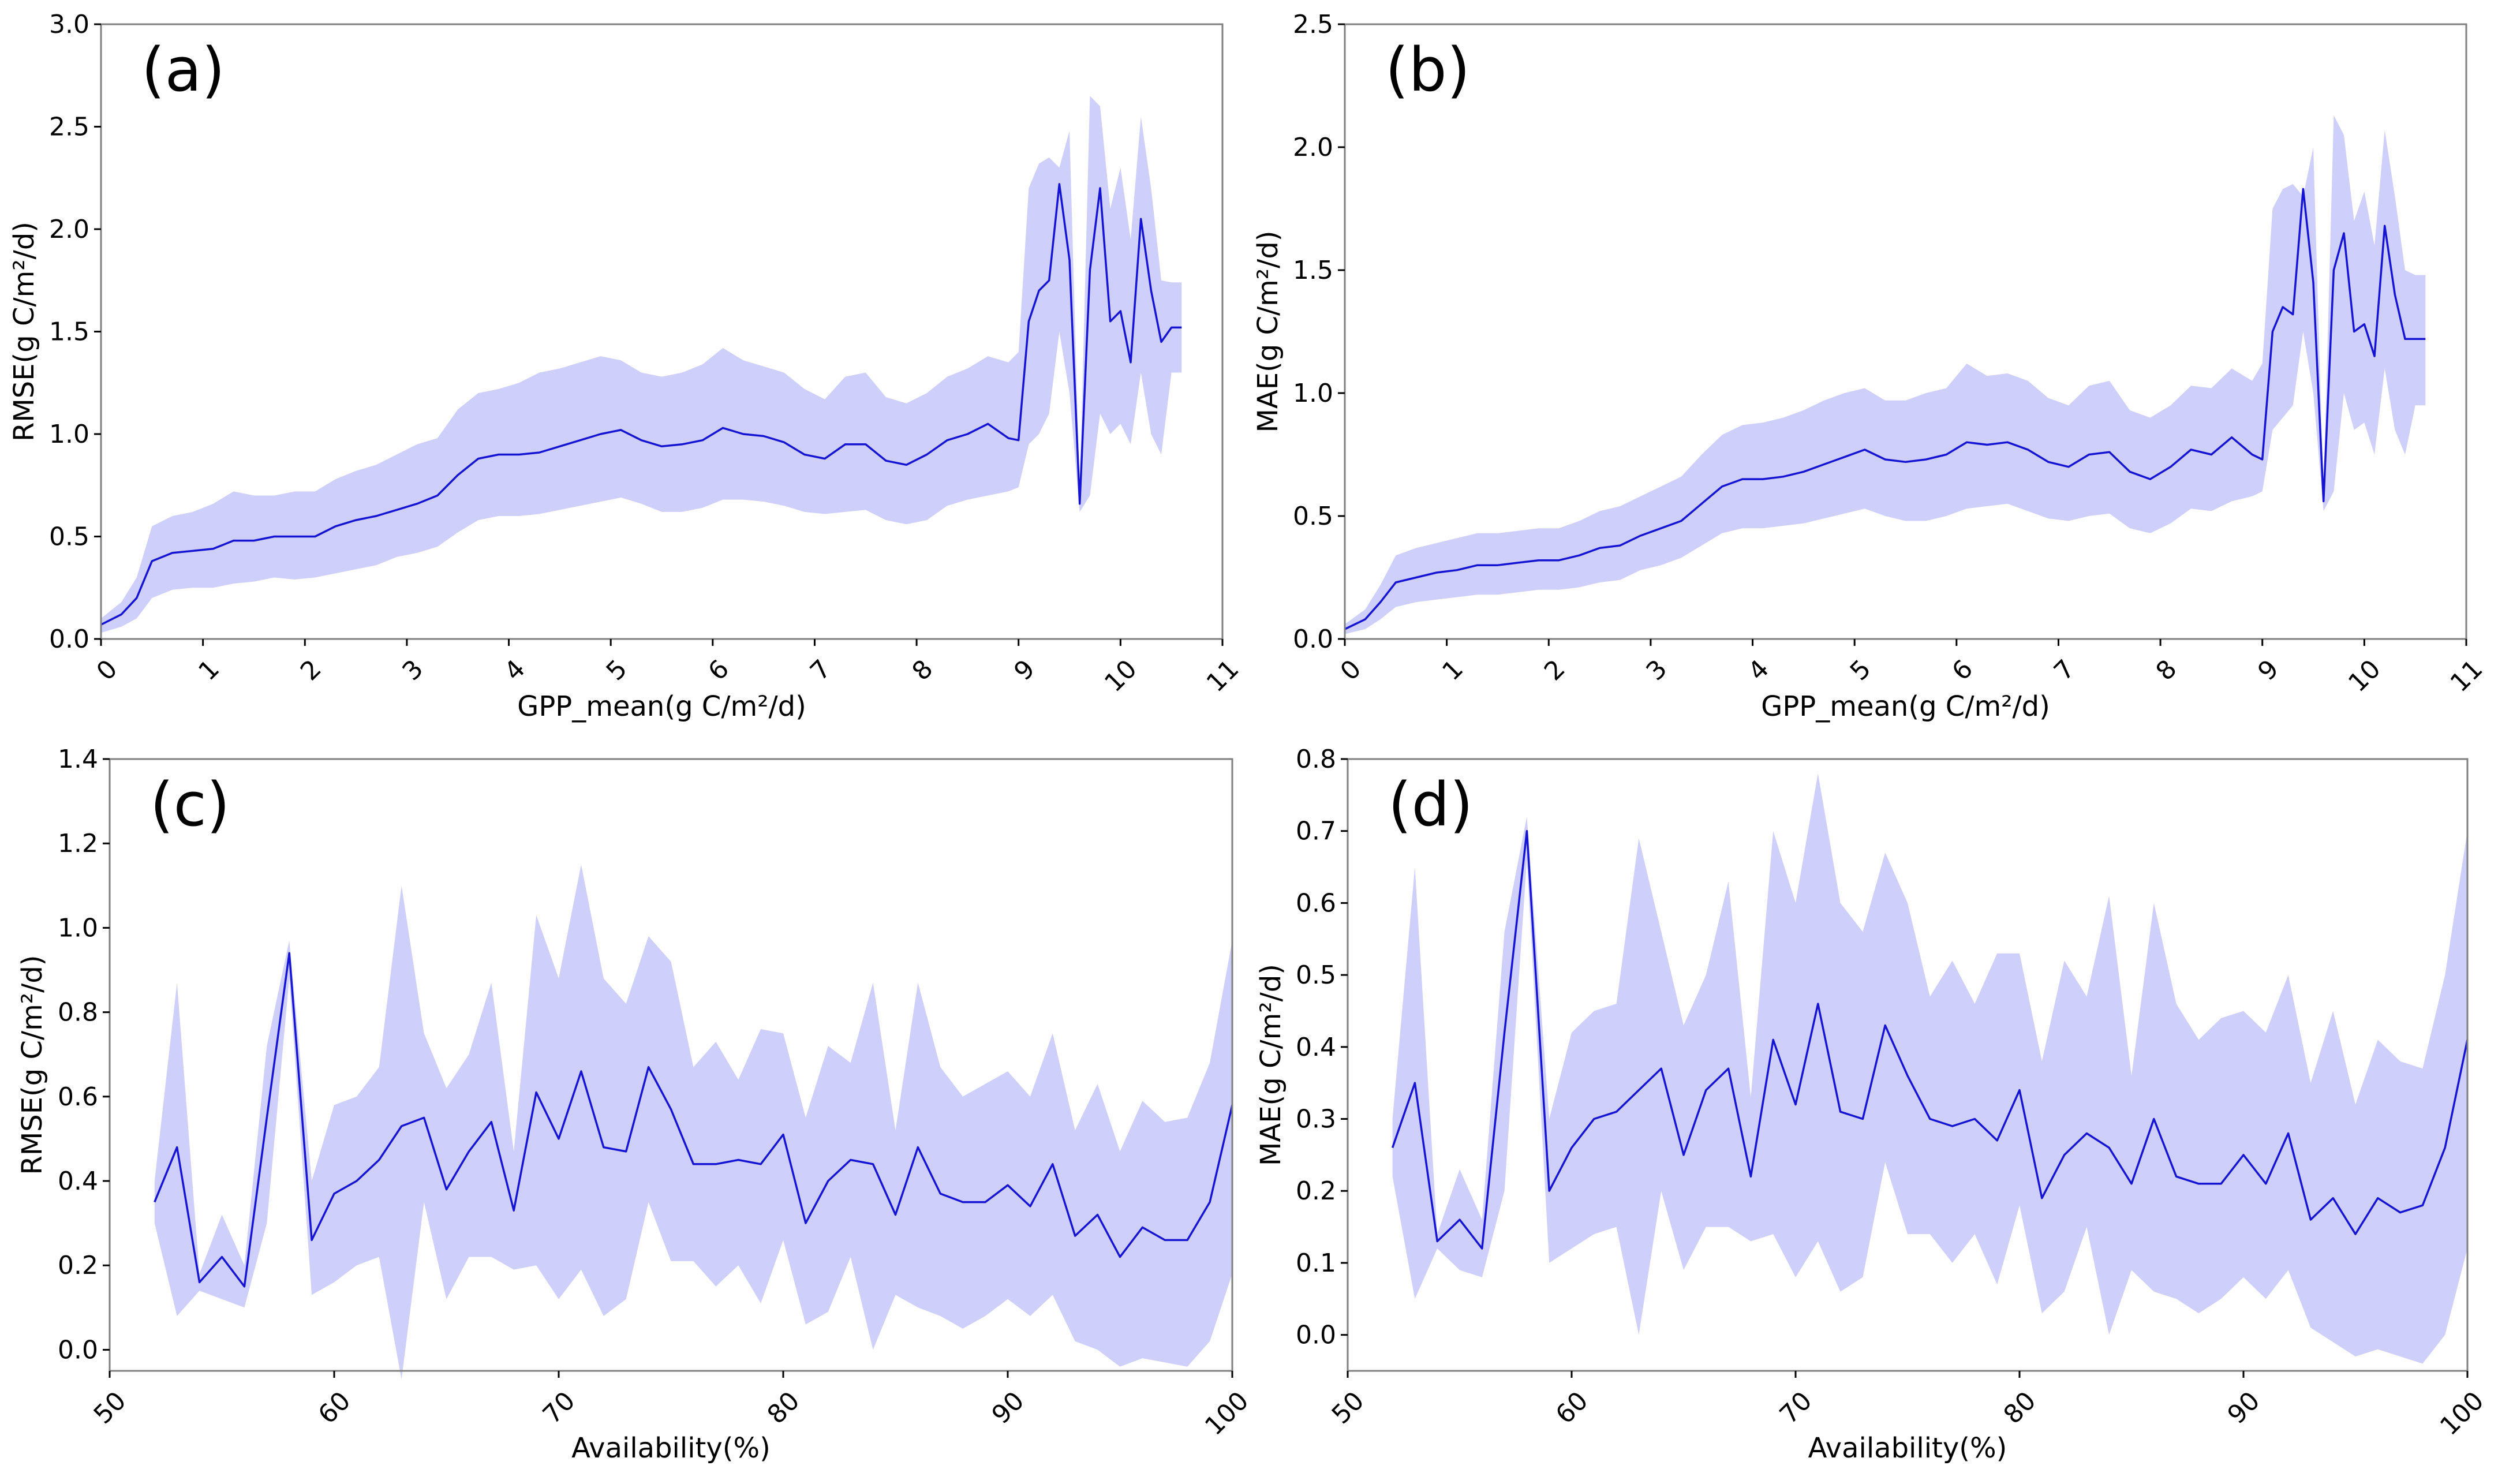 This screenshot has height=1484, width=2498. Describe the element at coordinates (1316, 1047) in the screenshot. I see `panel-d-ytick-label: 0.4` at that location.